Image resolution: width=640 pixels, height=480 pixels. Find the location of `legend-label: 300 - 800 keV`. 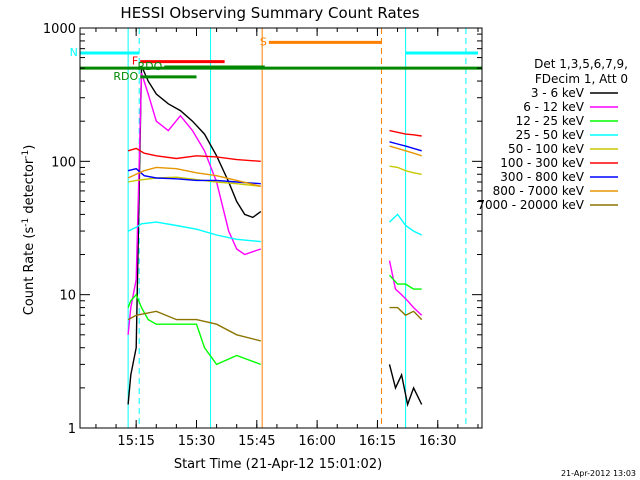

legend-label: 300 - 800 keV is located at coordinates (542, 177).